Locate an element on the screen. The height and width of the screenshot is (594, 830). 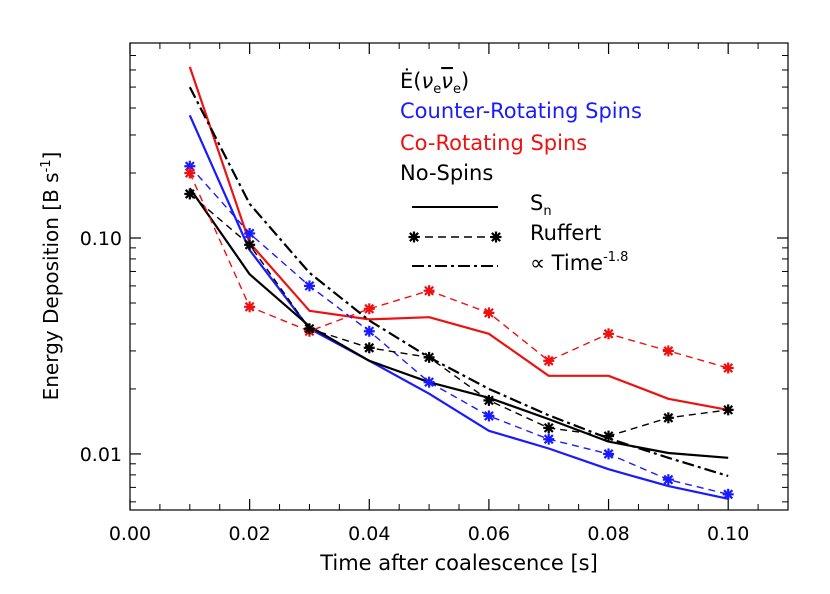
x-tick-label: 0.06 is located at coordinates (489, 534).